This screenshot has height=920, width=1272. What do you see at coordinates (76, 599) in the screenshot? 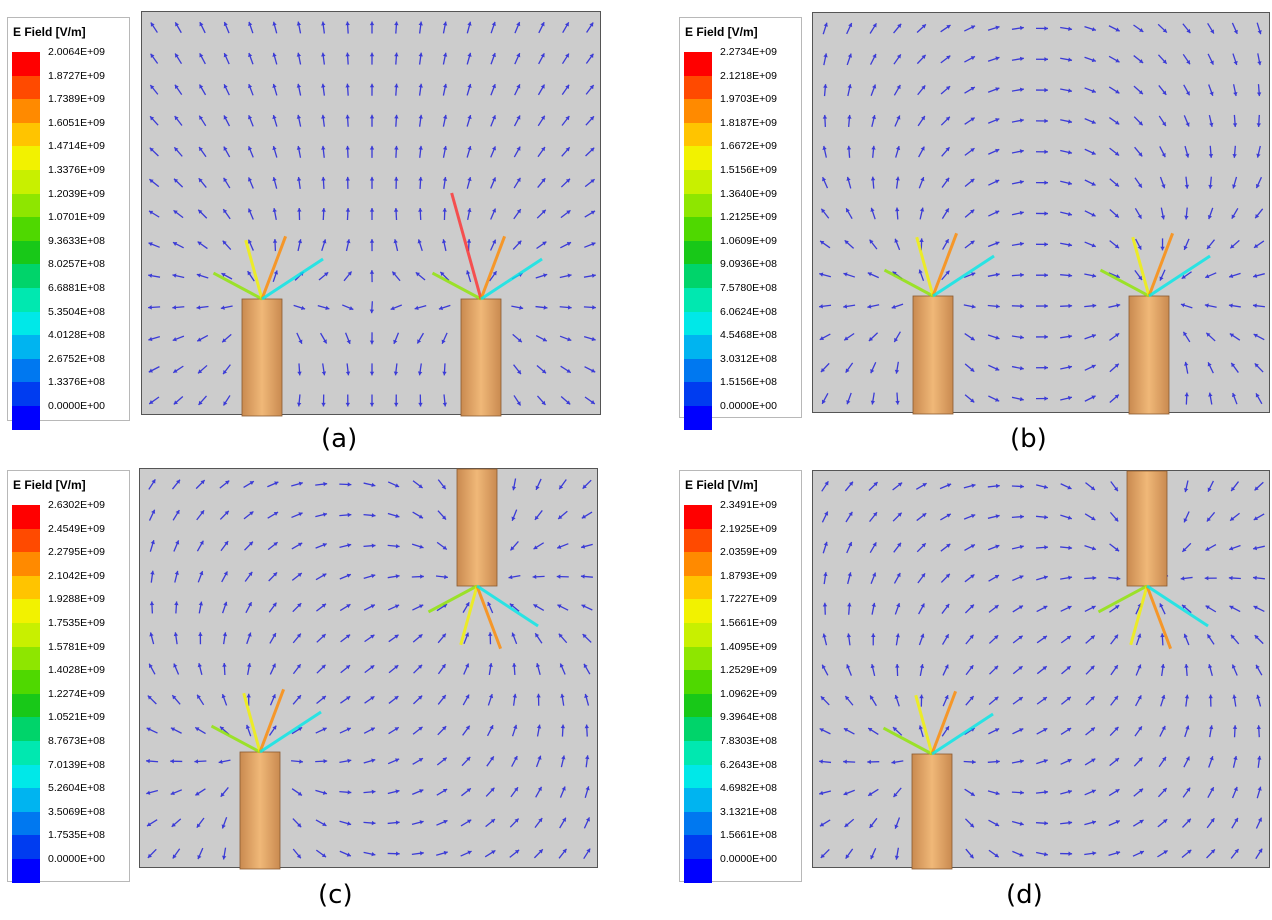
I see `legend-tick-label: 1.9288E+09` at bounding box center [76, 599].